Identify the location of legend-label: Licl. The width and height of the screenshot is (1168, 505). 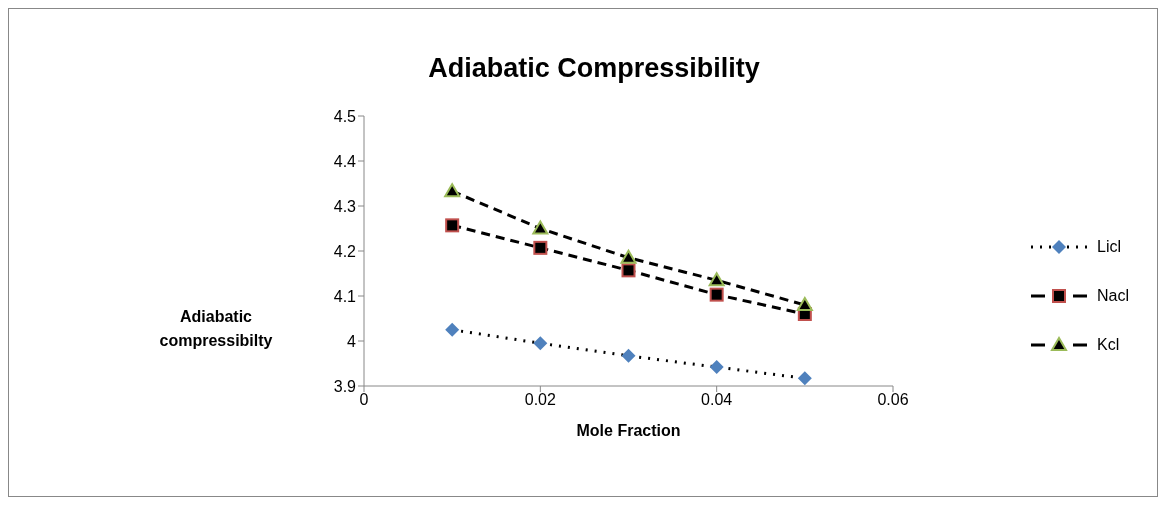
(1109, 247).